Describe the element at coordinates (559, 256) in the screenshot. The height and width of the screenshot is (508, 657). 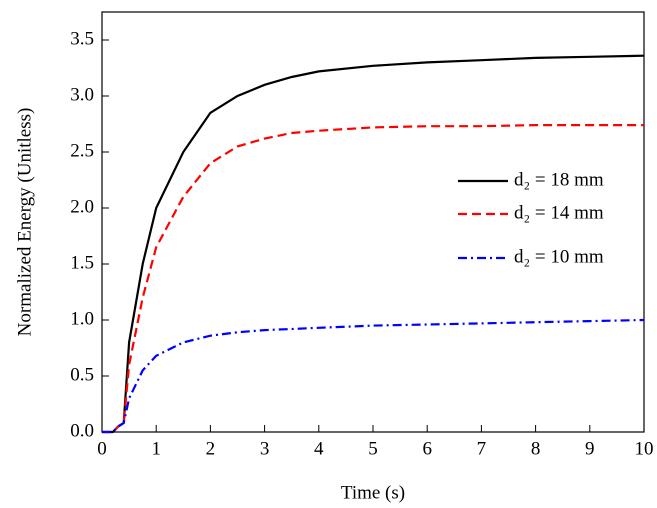
I see `legend-label: d₂ = 10 mm` at that location.